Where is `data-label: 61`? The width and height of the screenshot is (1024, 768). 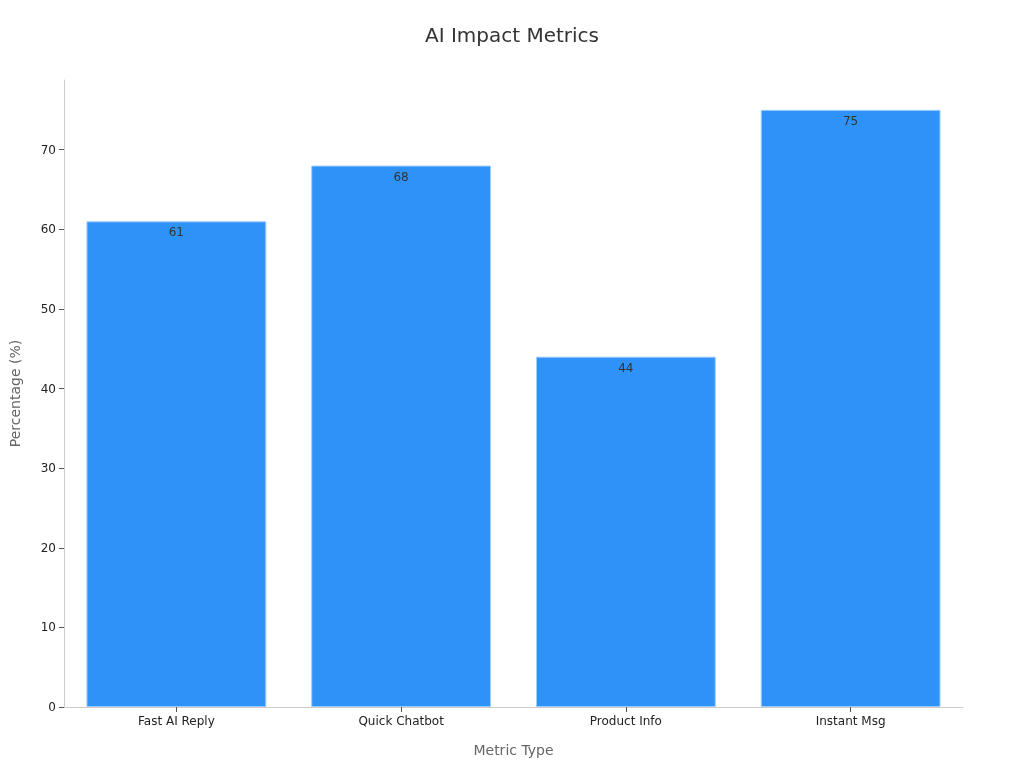
data-label: 61 is located at coordinates (176, 232).